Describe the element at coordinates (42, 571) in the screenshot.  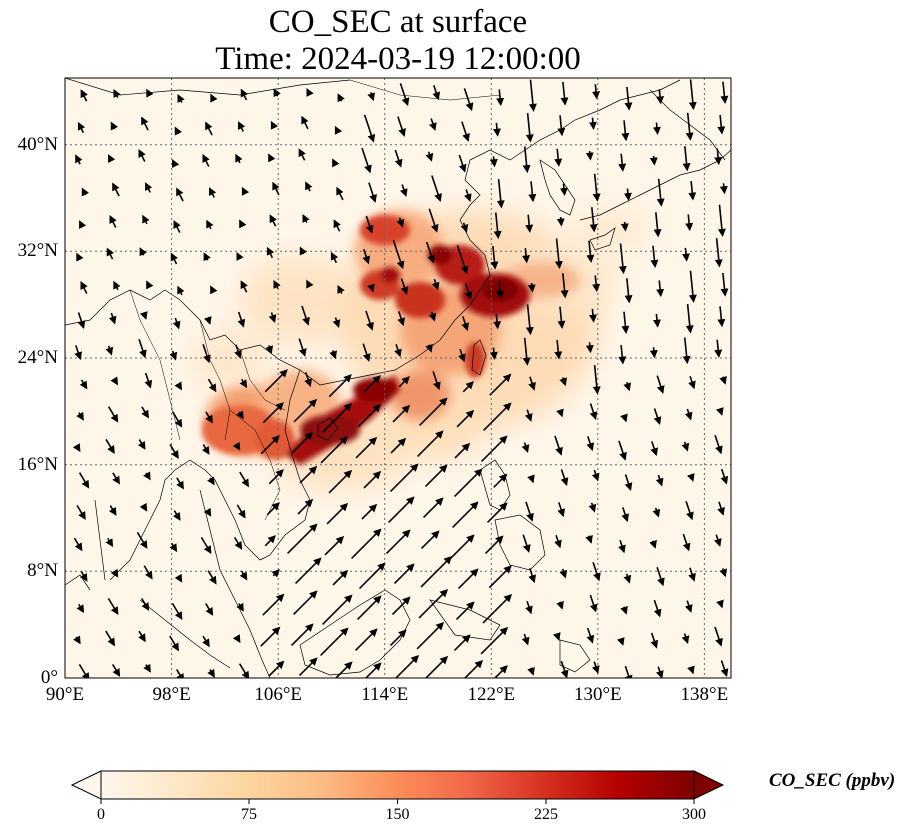
I see `y-tick-label: 8°N` at that location.